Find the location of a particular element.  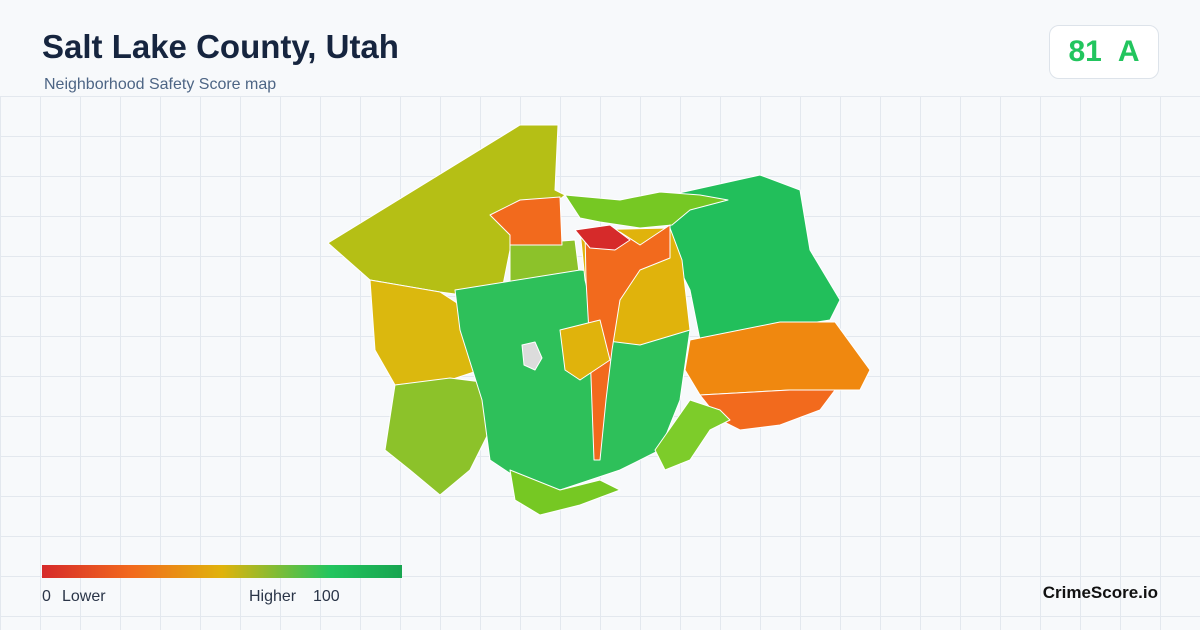

subtitle: Neighborhood Safety Score map is located at coordinates (160, 84).